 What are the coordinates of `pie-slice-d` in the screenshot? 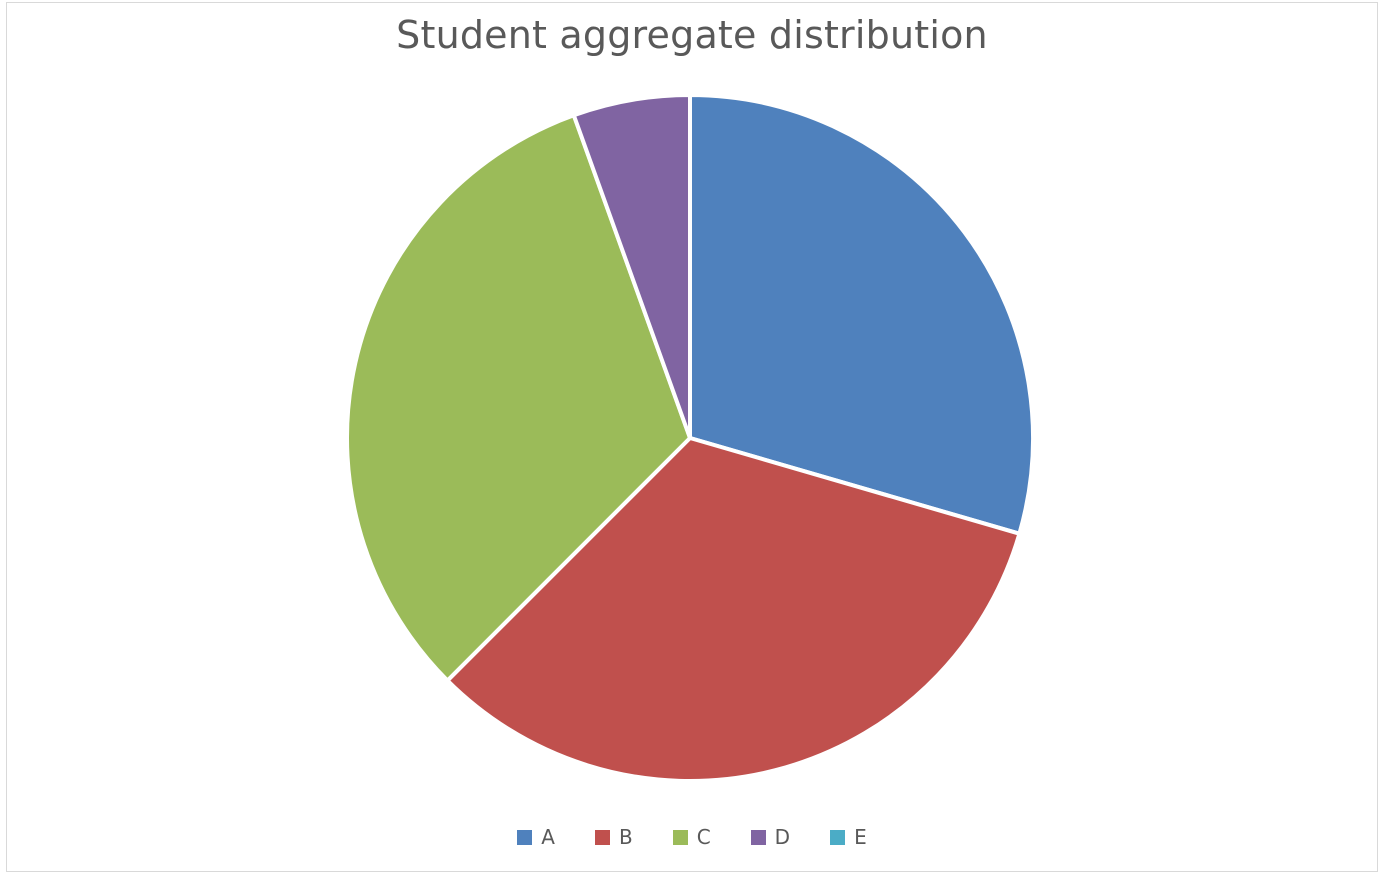 It's located at (631, 266).